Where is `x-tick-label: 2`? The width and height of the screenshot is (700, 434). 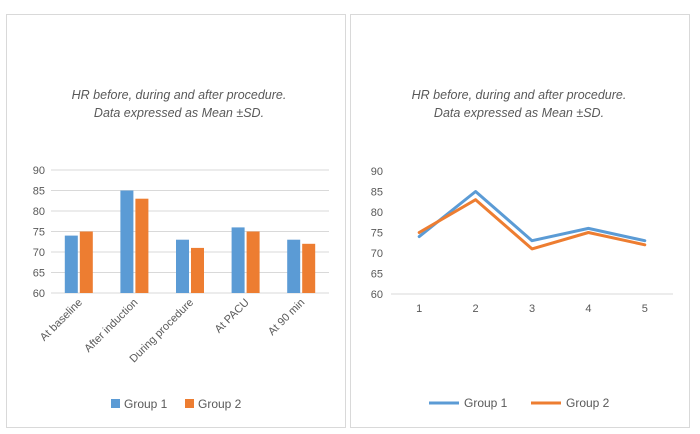
x-tick-label: 2 is located at coordinates (476, 309).